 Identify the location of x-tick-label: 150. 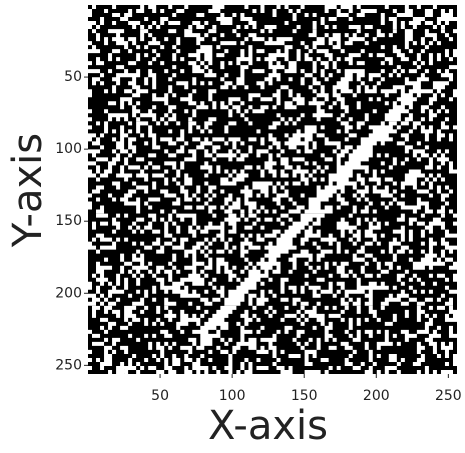
(304, 396).